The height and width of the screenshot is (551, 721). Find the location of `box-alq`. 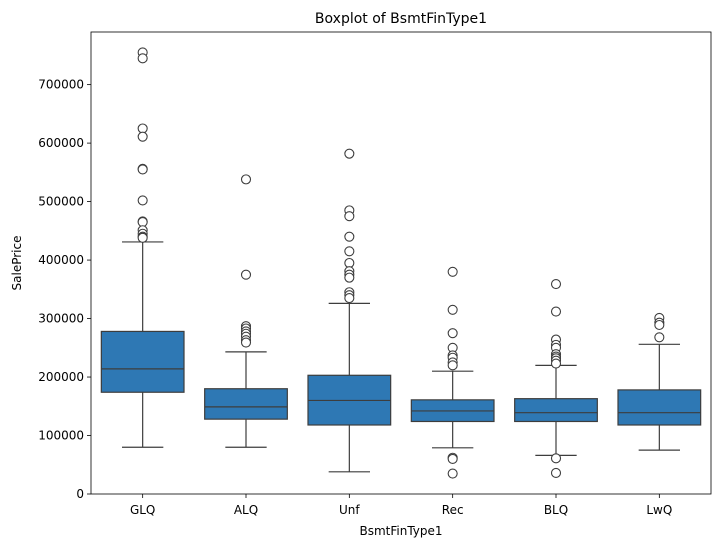

box-alq is located at coordinates (246, 404).